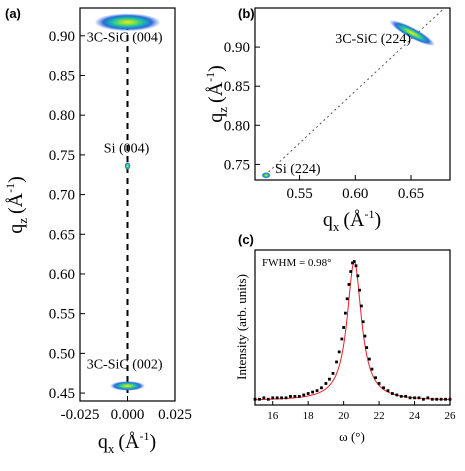 This screenshot has height=471, width=465. I want to click on y-tick-label: 0.65, so click(62, 235).